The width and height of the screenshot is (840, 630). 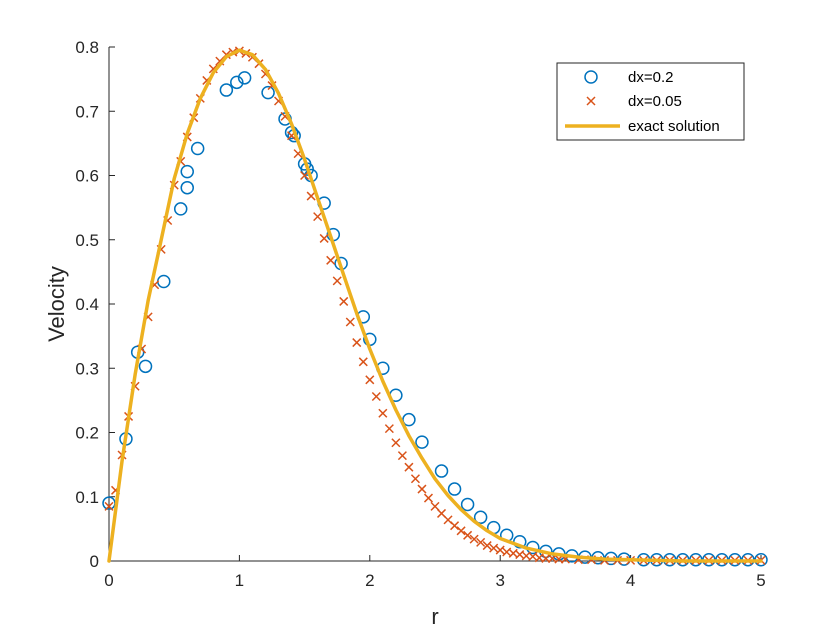 I want to click on x-axis-label: r, so click(x=434, y=616).